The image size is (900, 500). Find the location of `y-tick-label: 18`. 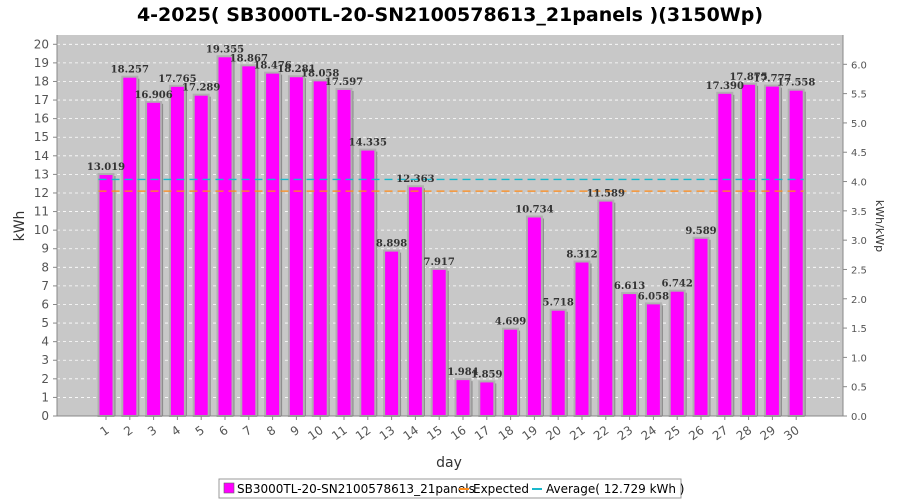

y-tick-label: 18 is located at coordinates (41, 81).